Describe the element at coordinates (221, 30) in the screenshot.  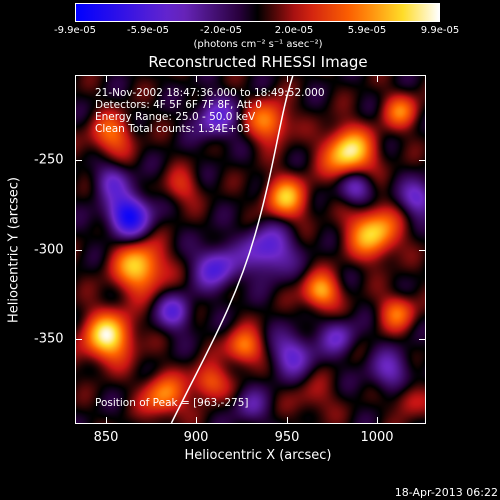
I see `colorbar-tick-label: -2.0e-05` at that location.